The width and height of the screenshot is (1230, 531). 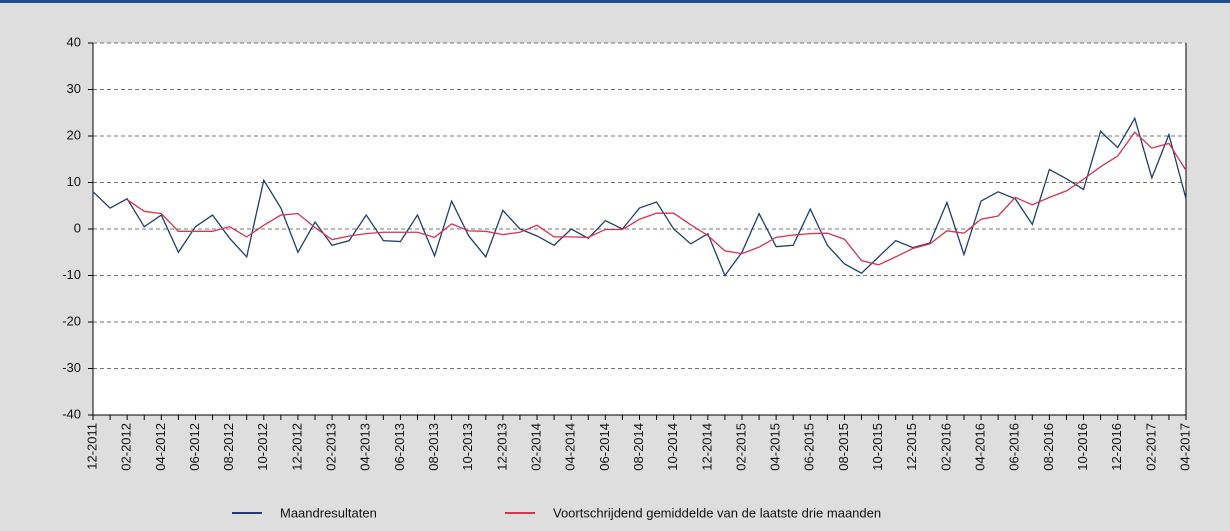 I want to click on x-tick-label: 04-2016, so click(x=980, y=447).